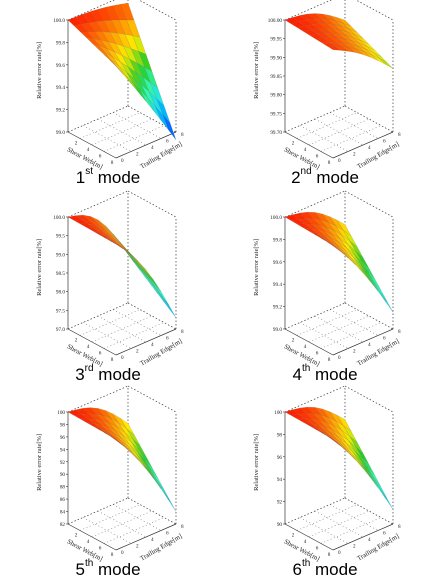 This screenshot has height=587, width=433. I want to click on mode-number: 5, so click(80, 569).